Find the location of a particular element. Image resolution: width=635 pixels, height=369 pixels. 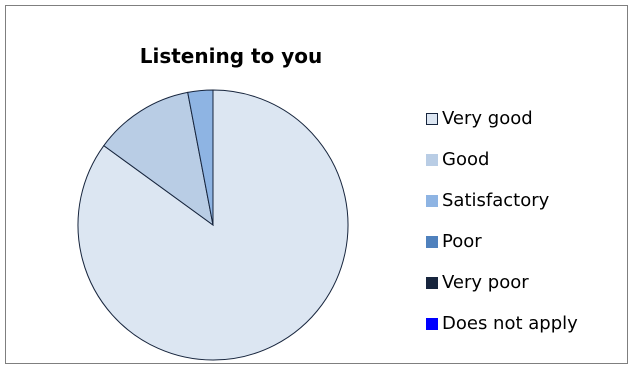

legend-item-satisfactory: Satisfactory is located at coordinates (502, 200).